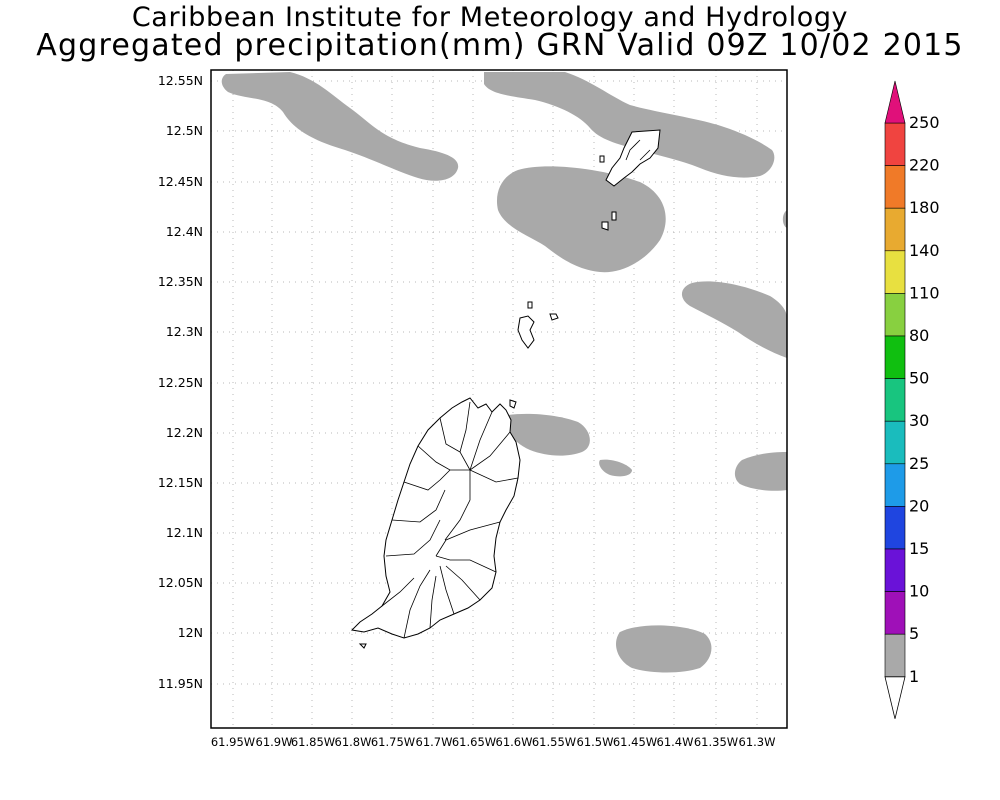 The image size is (1000, 800). Describe the element at coordinates (919, 335) in the screenshot. I see `legend-level-label: 80` at that location.